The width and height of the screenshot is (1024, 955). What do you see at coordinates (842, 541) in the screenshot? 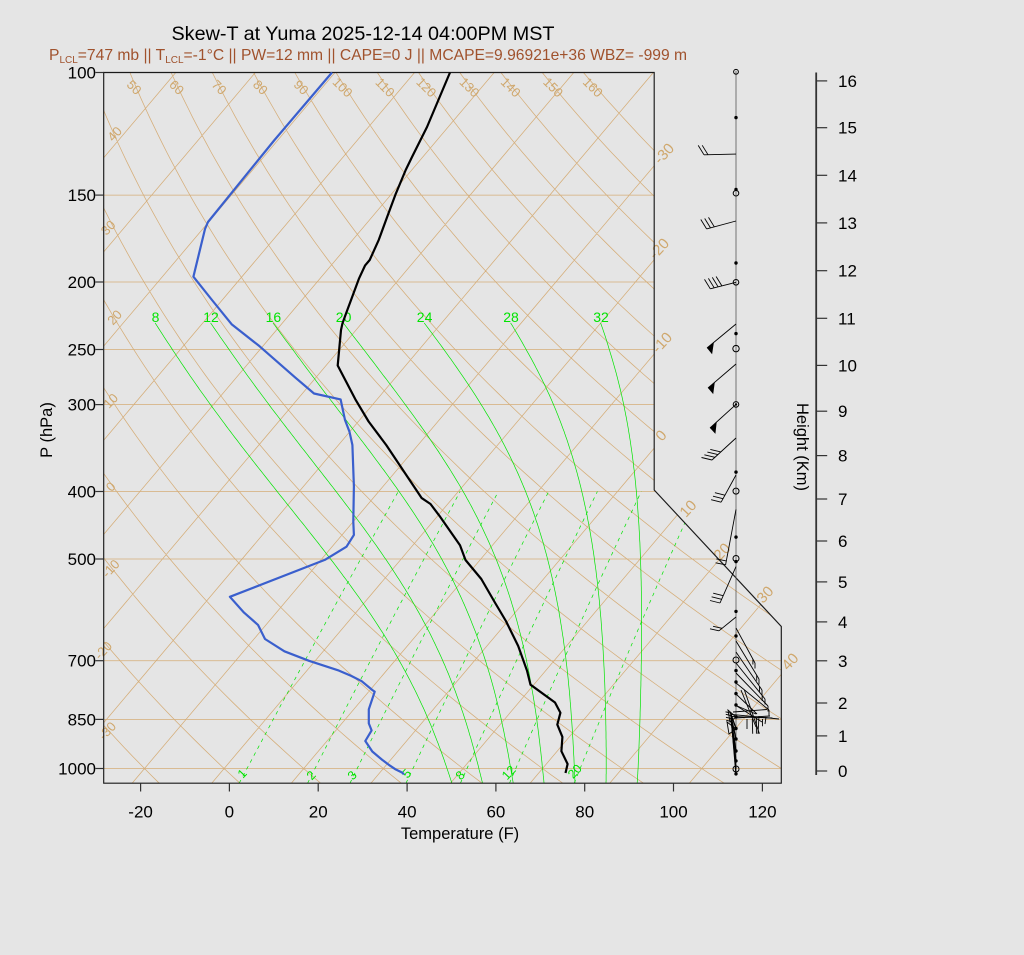
I see `svg-text: 6` at bounding box center [842, 541].